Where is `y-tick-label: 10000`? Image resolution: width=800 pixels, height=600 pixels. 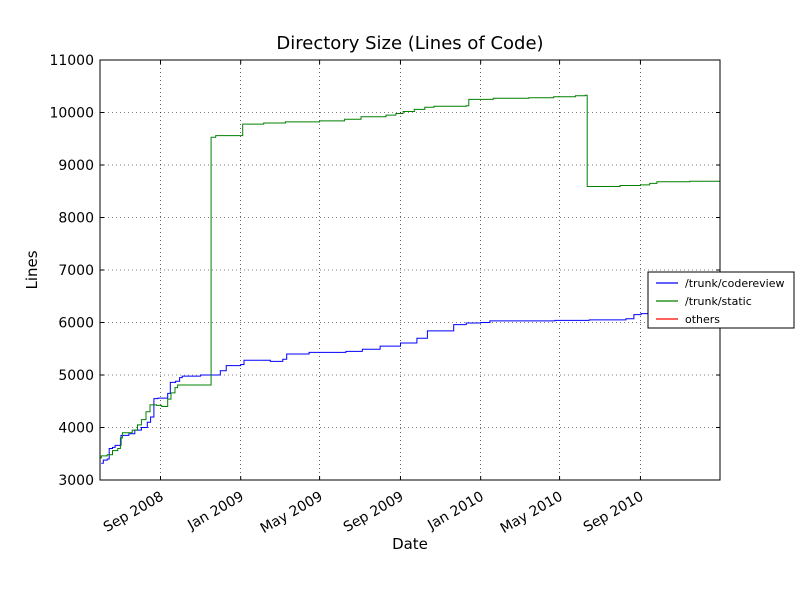 y-tick-label: 10000 is located at coordinates (71, 114).